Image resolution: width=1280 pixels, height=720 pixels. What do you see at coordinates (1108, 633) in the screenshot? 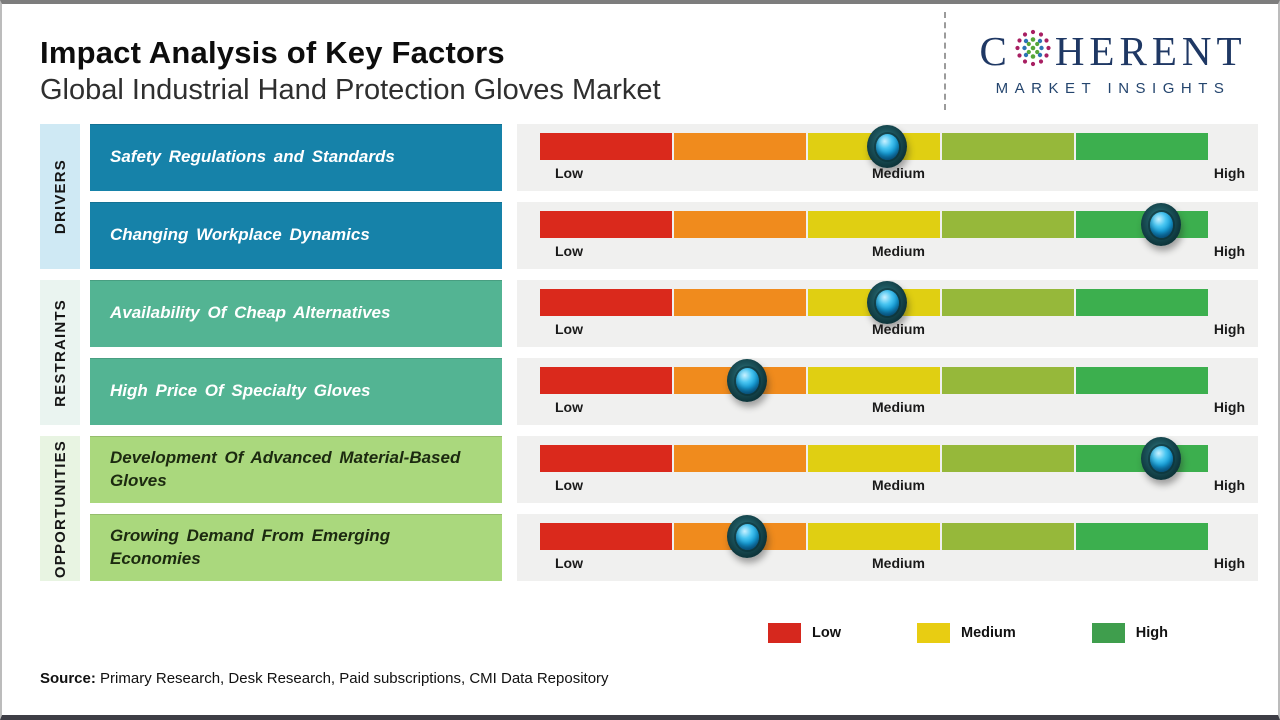
I see `legend-swatch-high` at bounding box center [1108, 633].